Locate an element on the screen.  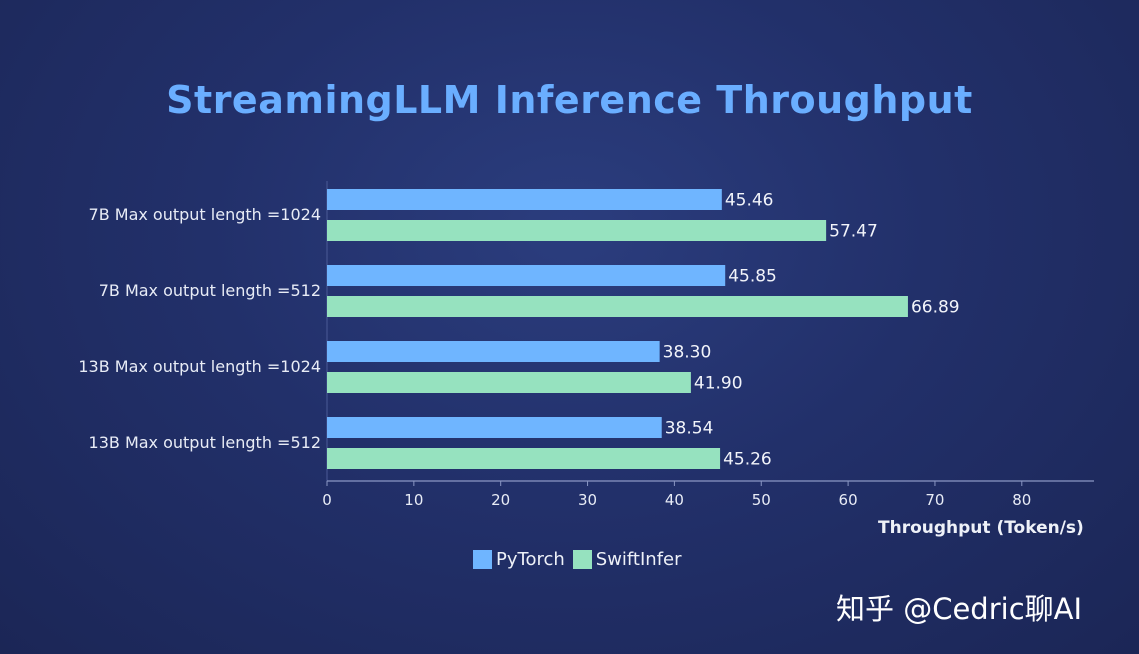
data-label: 57.47 is located at coordinates (853, 232).